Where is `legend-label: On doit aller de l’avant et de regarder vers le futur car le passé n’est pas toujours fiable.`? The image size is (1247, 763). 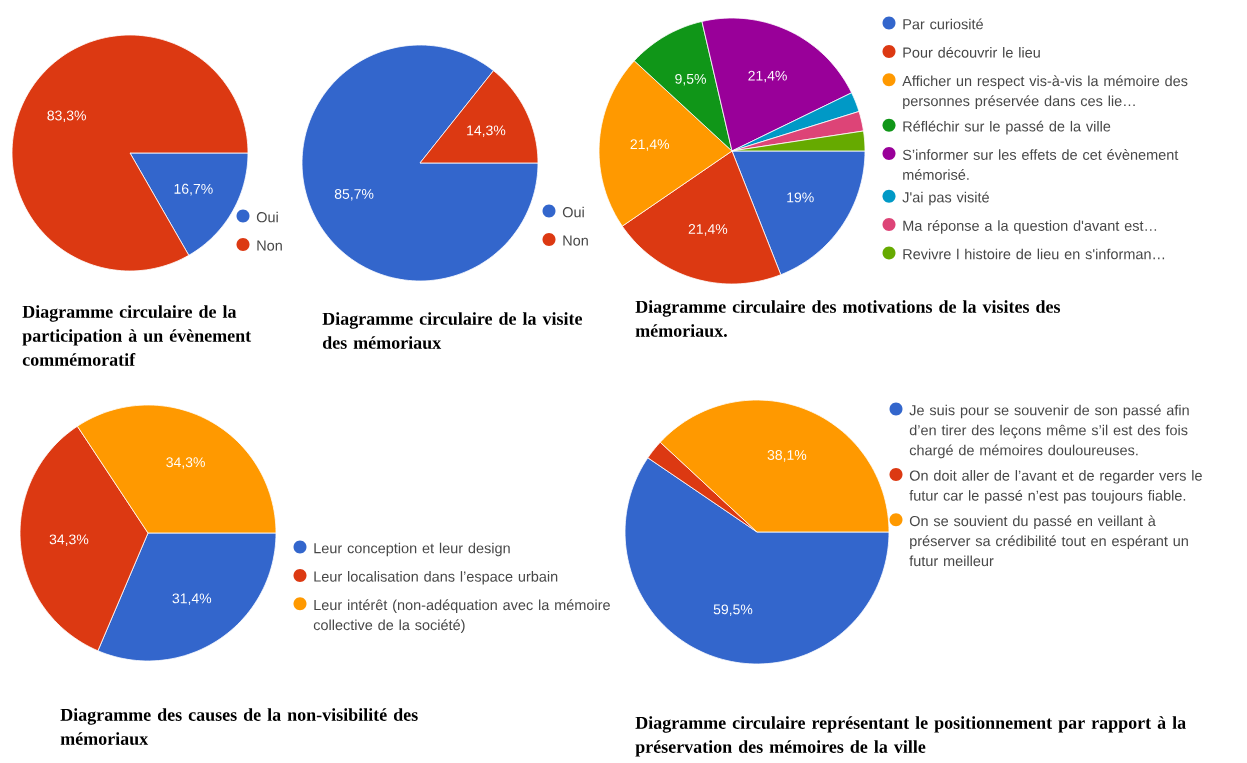
legend-label: On doit aller de l’avant et de regarder vers le futur car le passé n’est pas toujours fiable. is located at coordinates (1055, 487).